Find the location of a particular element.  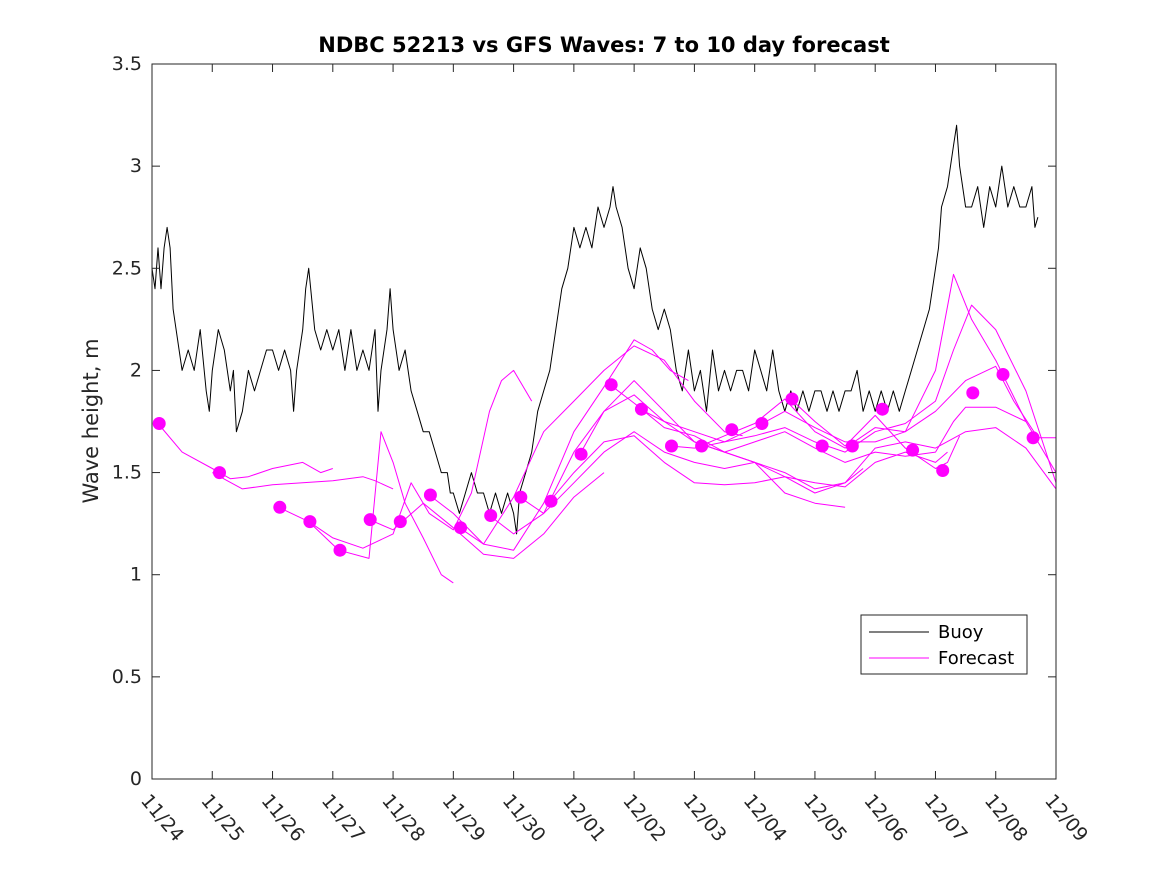

y-tick-label: 3.5 is located at coordinates (127, 64).